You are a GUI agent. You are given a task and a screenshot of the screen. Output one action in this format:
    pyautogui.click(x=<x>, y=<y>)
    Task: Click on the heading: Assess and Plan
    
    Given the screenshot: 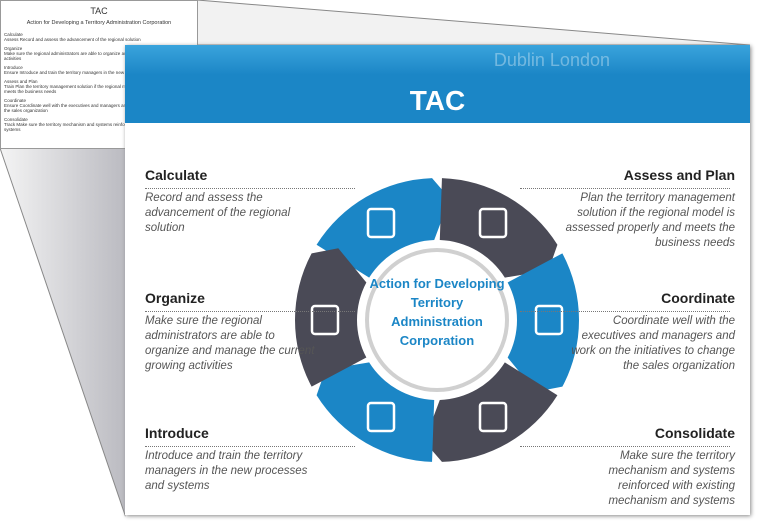 What is the action you would take?
    pyautogui.click(x=679, y=175)
    